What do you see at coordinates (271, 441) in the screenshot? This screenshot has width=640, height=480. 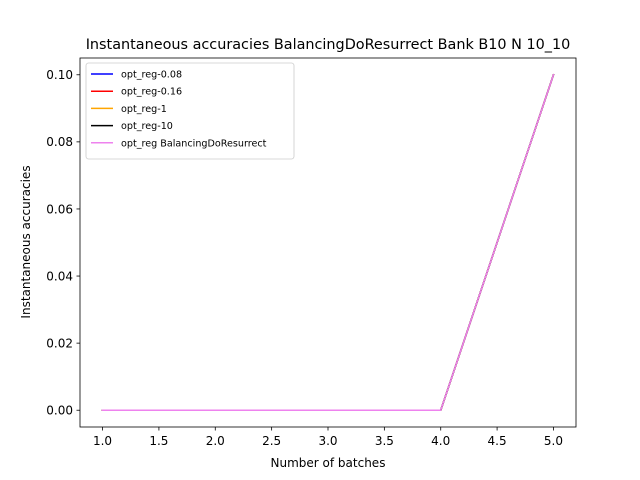 I see `x-tick-label: 2.5` at bounding box center [271, 441].